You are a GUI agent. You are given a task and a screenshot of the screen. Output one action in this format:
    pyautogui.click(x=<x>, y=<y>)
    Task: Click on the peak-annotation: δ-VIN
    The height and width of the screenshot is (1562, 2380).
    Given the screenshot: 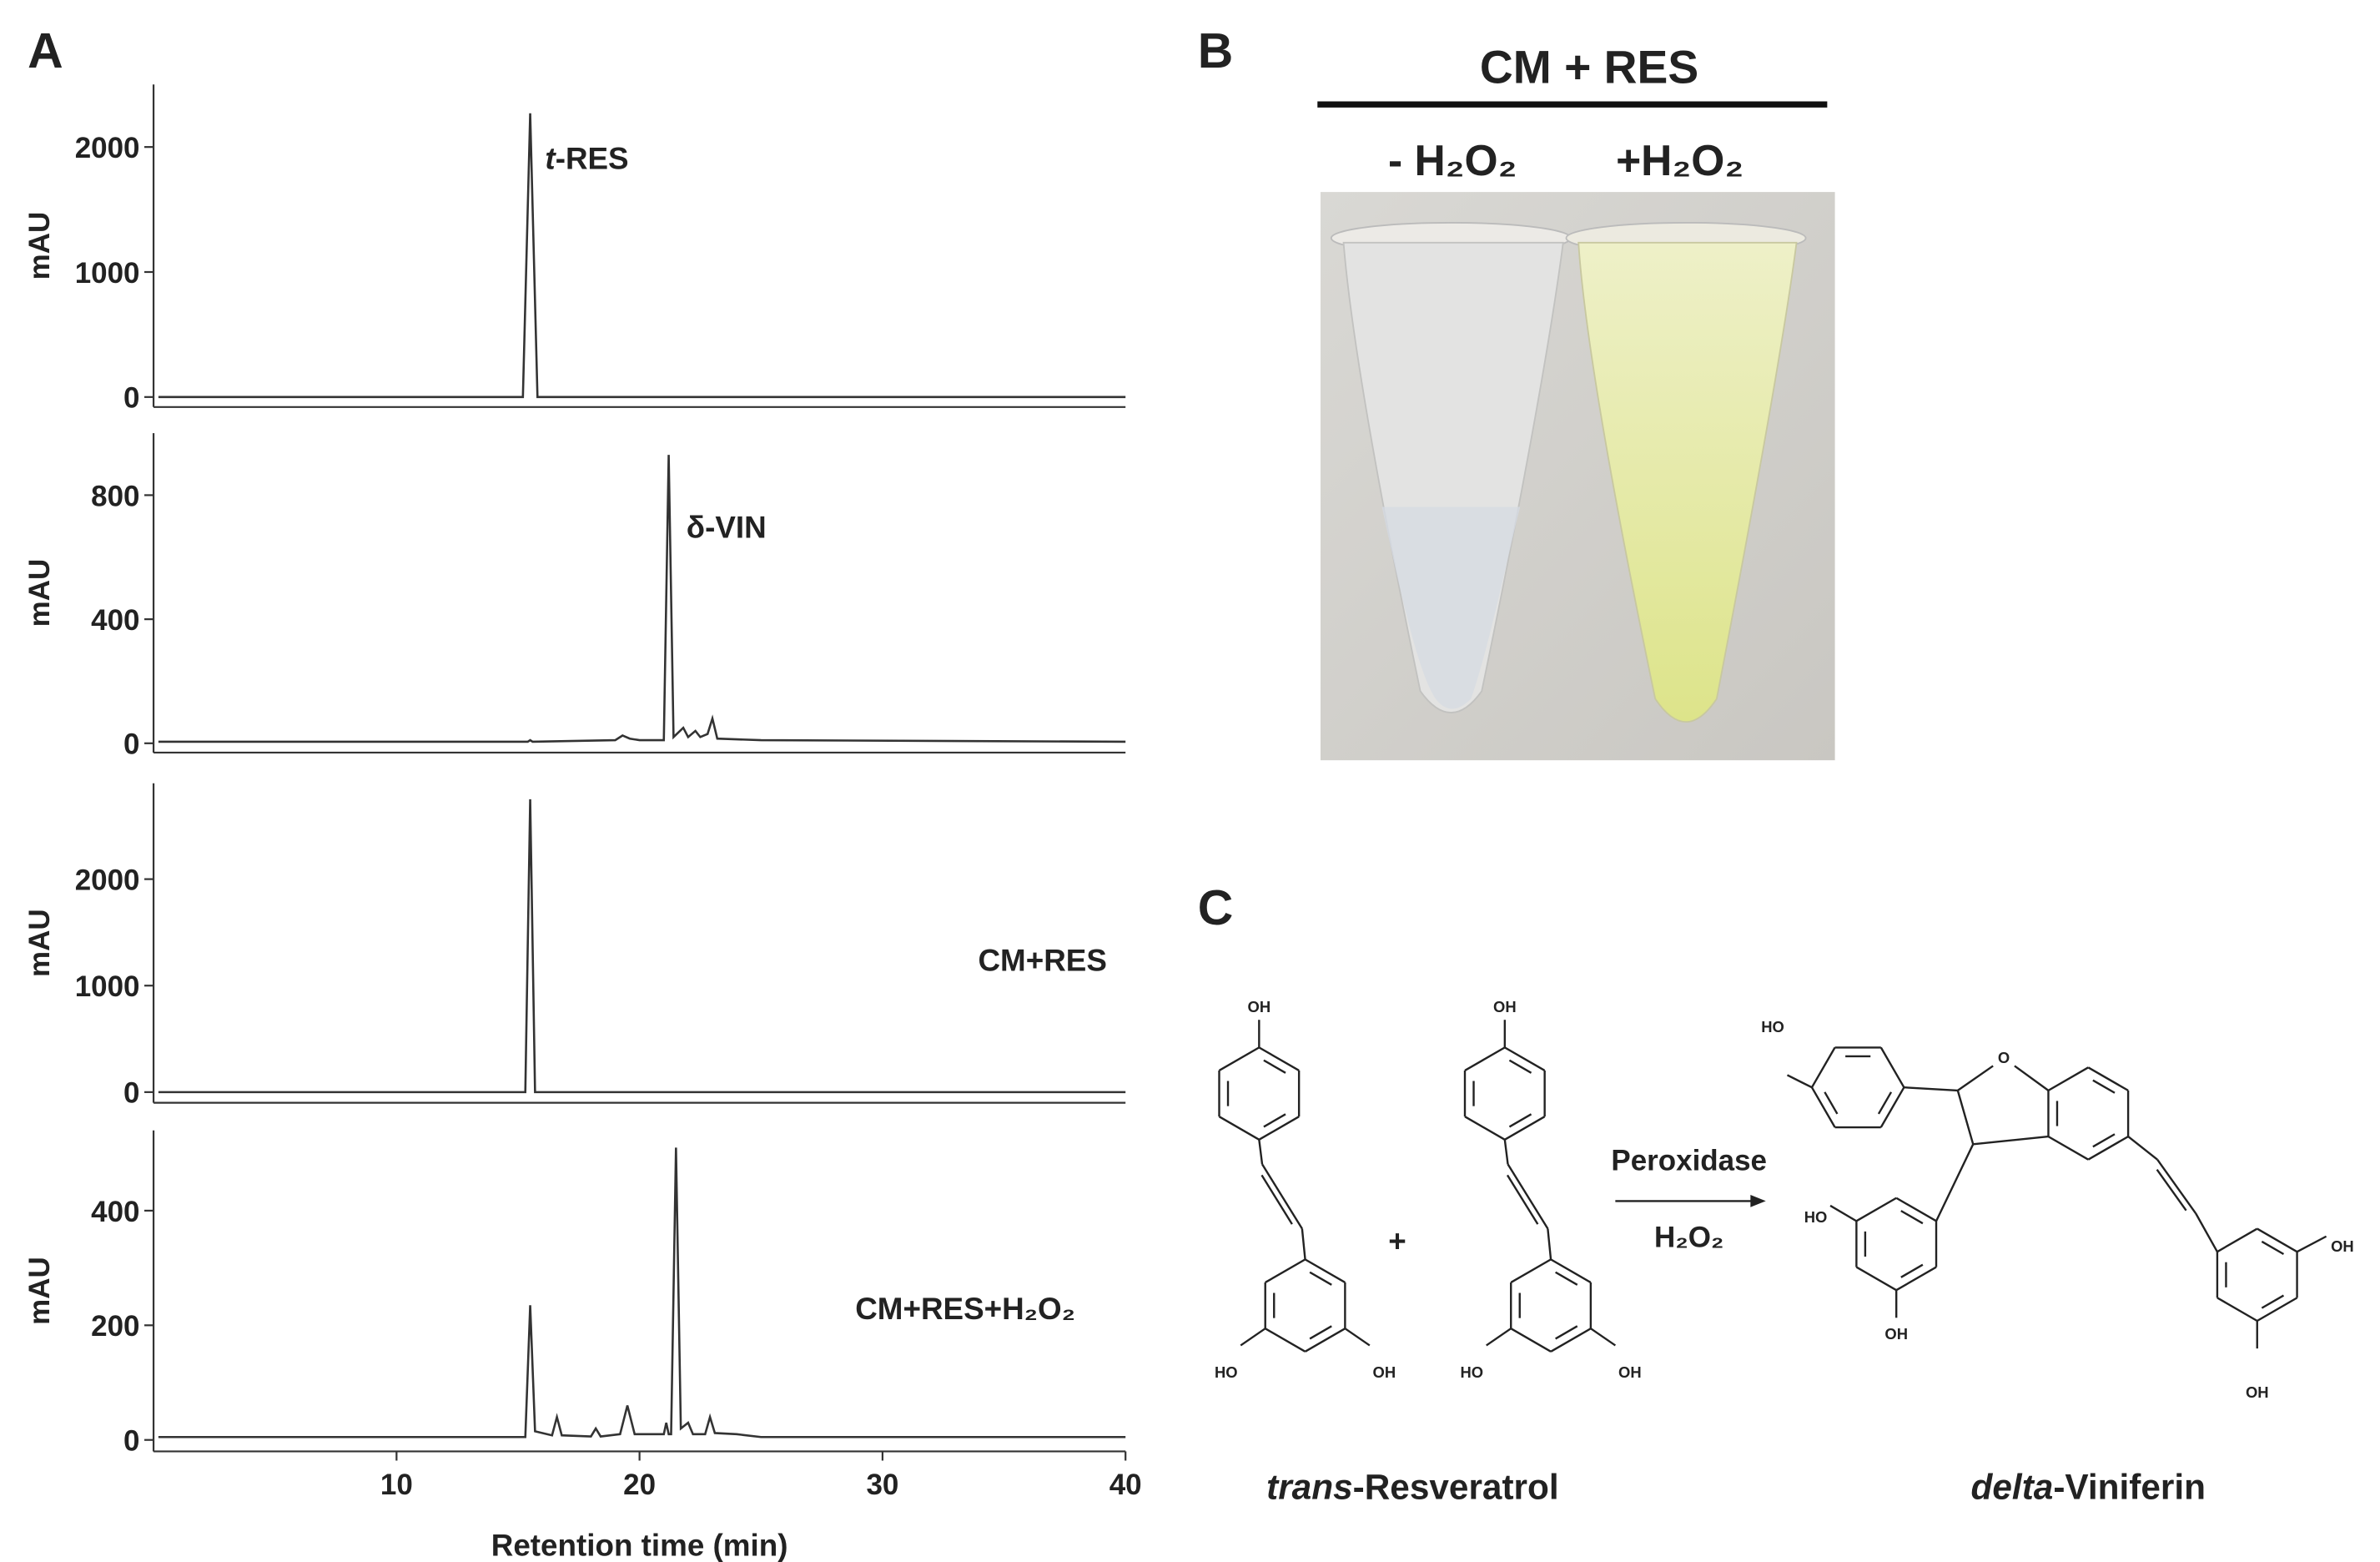 What is the action you would take?
    pyautogui.click(x=727, y=527)
    